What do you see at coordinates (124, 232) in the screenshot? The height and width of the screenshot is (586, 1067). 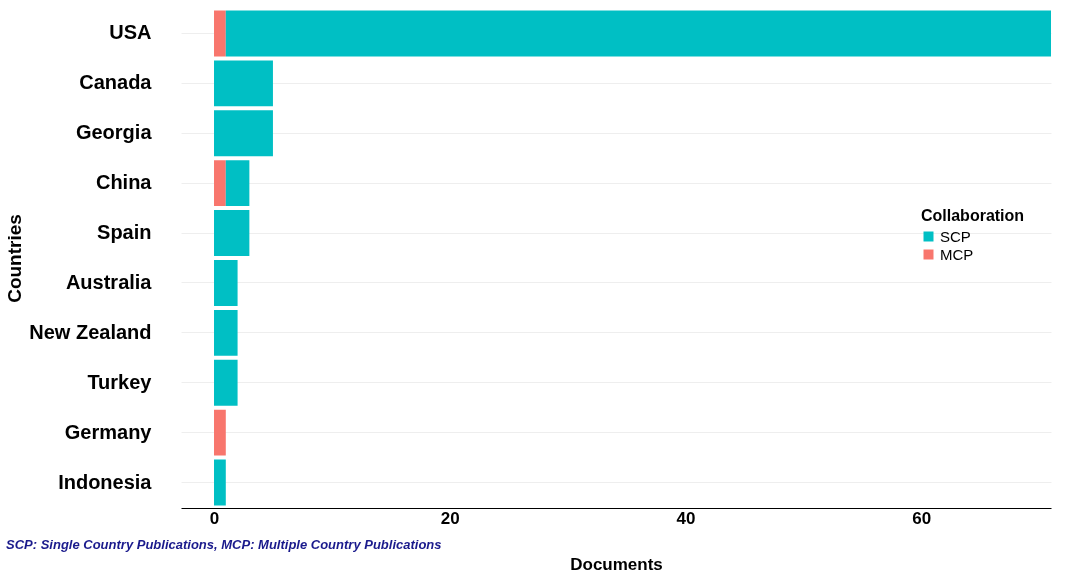 I see `y-tick-label: Spain` at bounding box center [124, 232].